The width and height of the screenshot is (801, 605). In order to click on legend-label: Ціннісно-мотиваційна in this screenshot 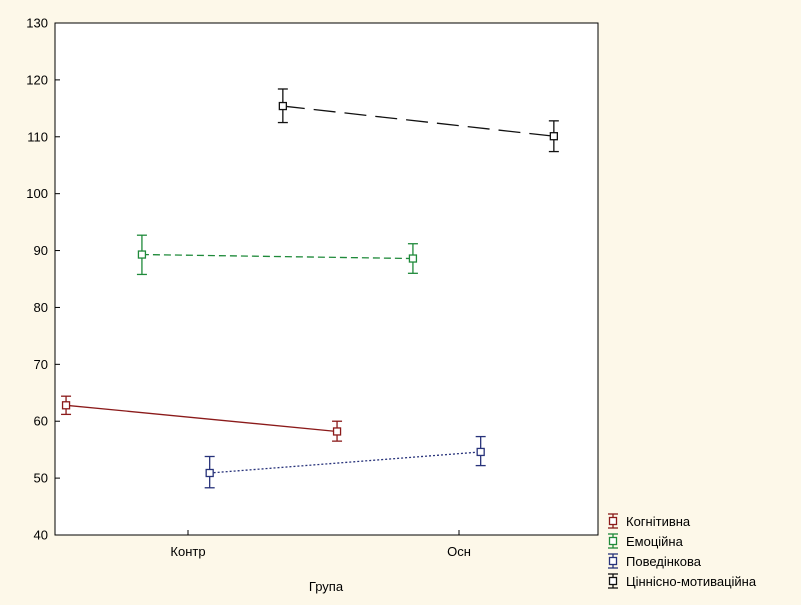, I will do `click(691, 581)`.